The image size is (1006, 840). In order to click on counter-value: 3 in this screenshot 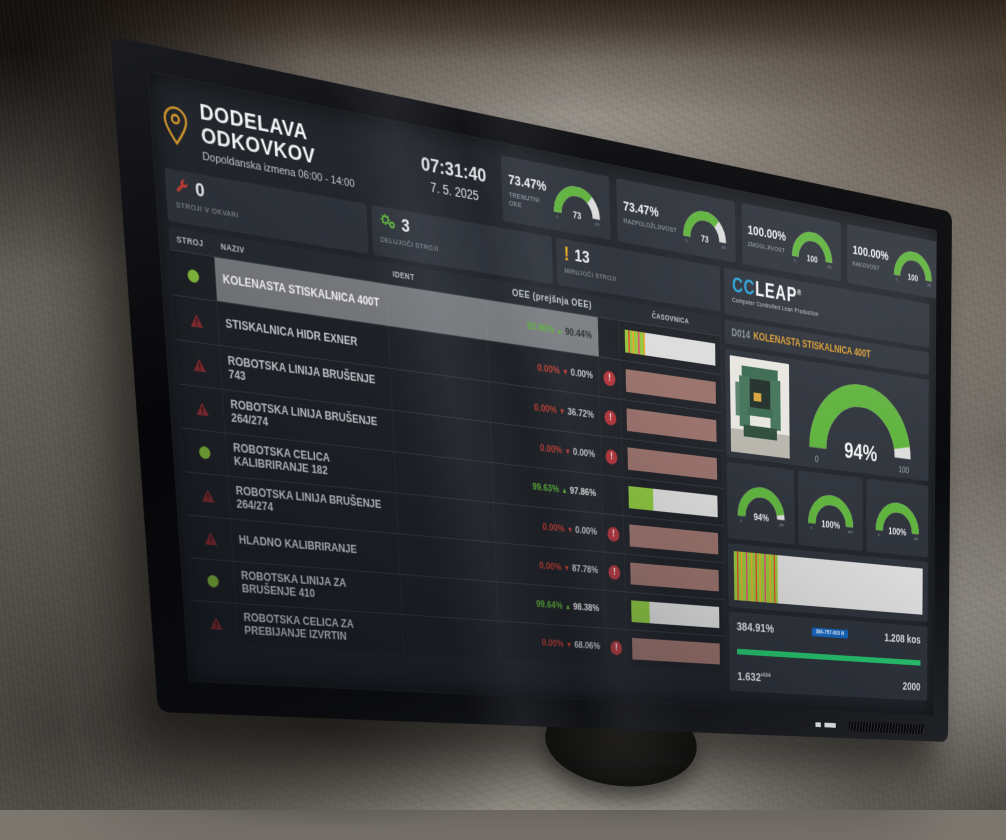, I will do `click(405, 226)`.